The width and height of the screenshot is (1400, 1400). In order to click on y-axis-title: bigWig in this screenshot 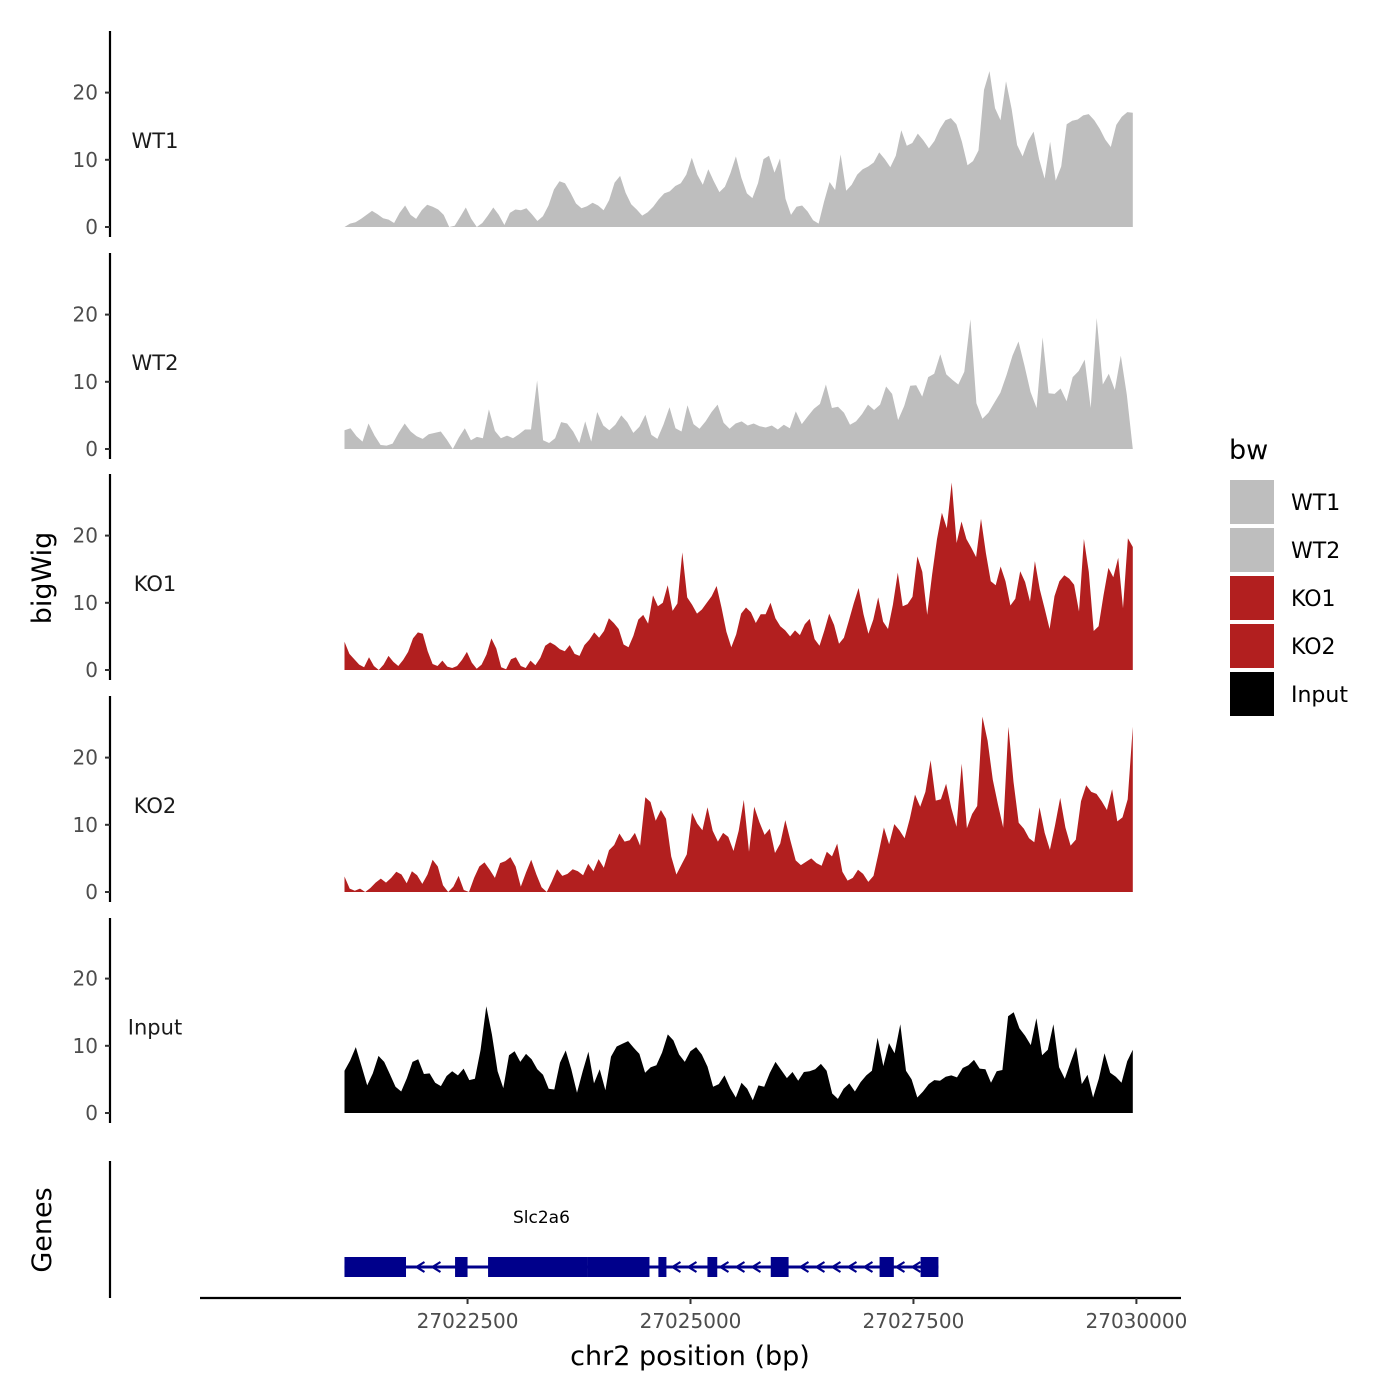, I will do `click(42, 578)`.